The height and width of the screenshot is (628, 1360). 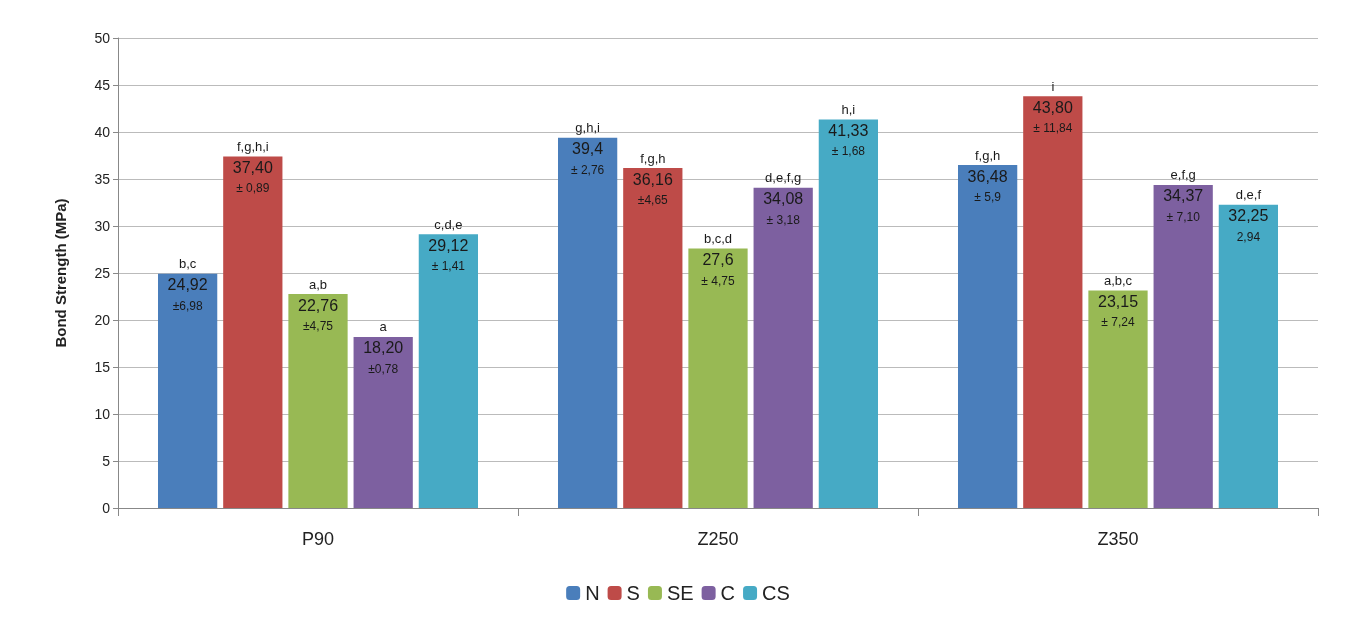 What do you see at coordinates (987, 176) in the screenshot?
I see `data-label: f,g,h 36,48 ± 5,9` at bounding box center [987, 176].